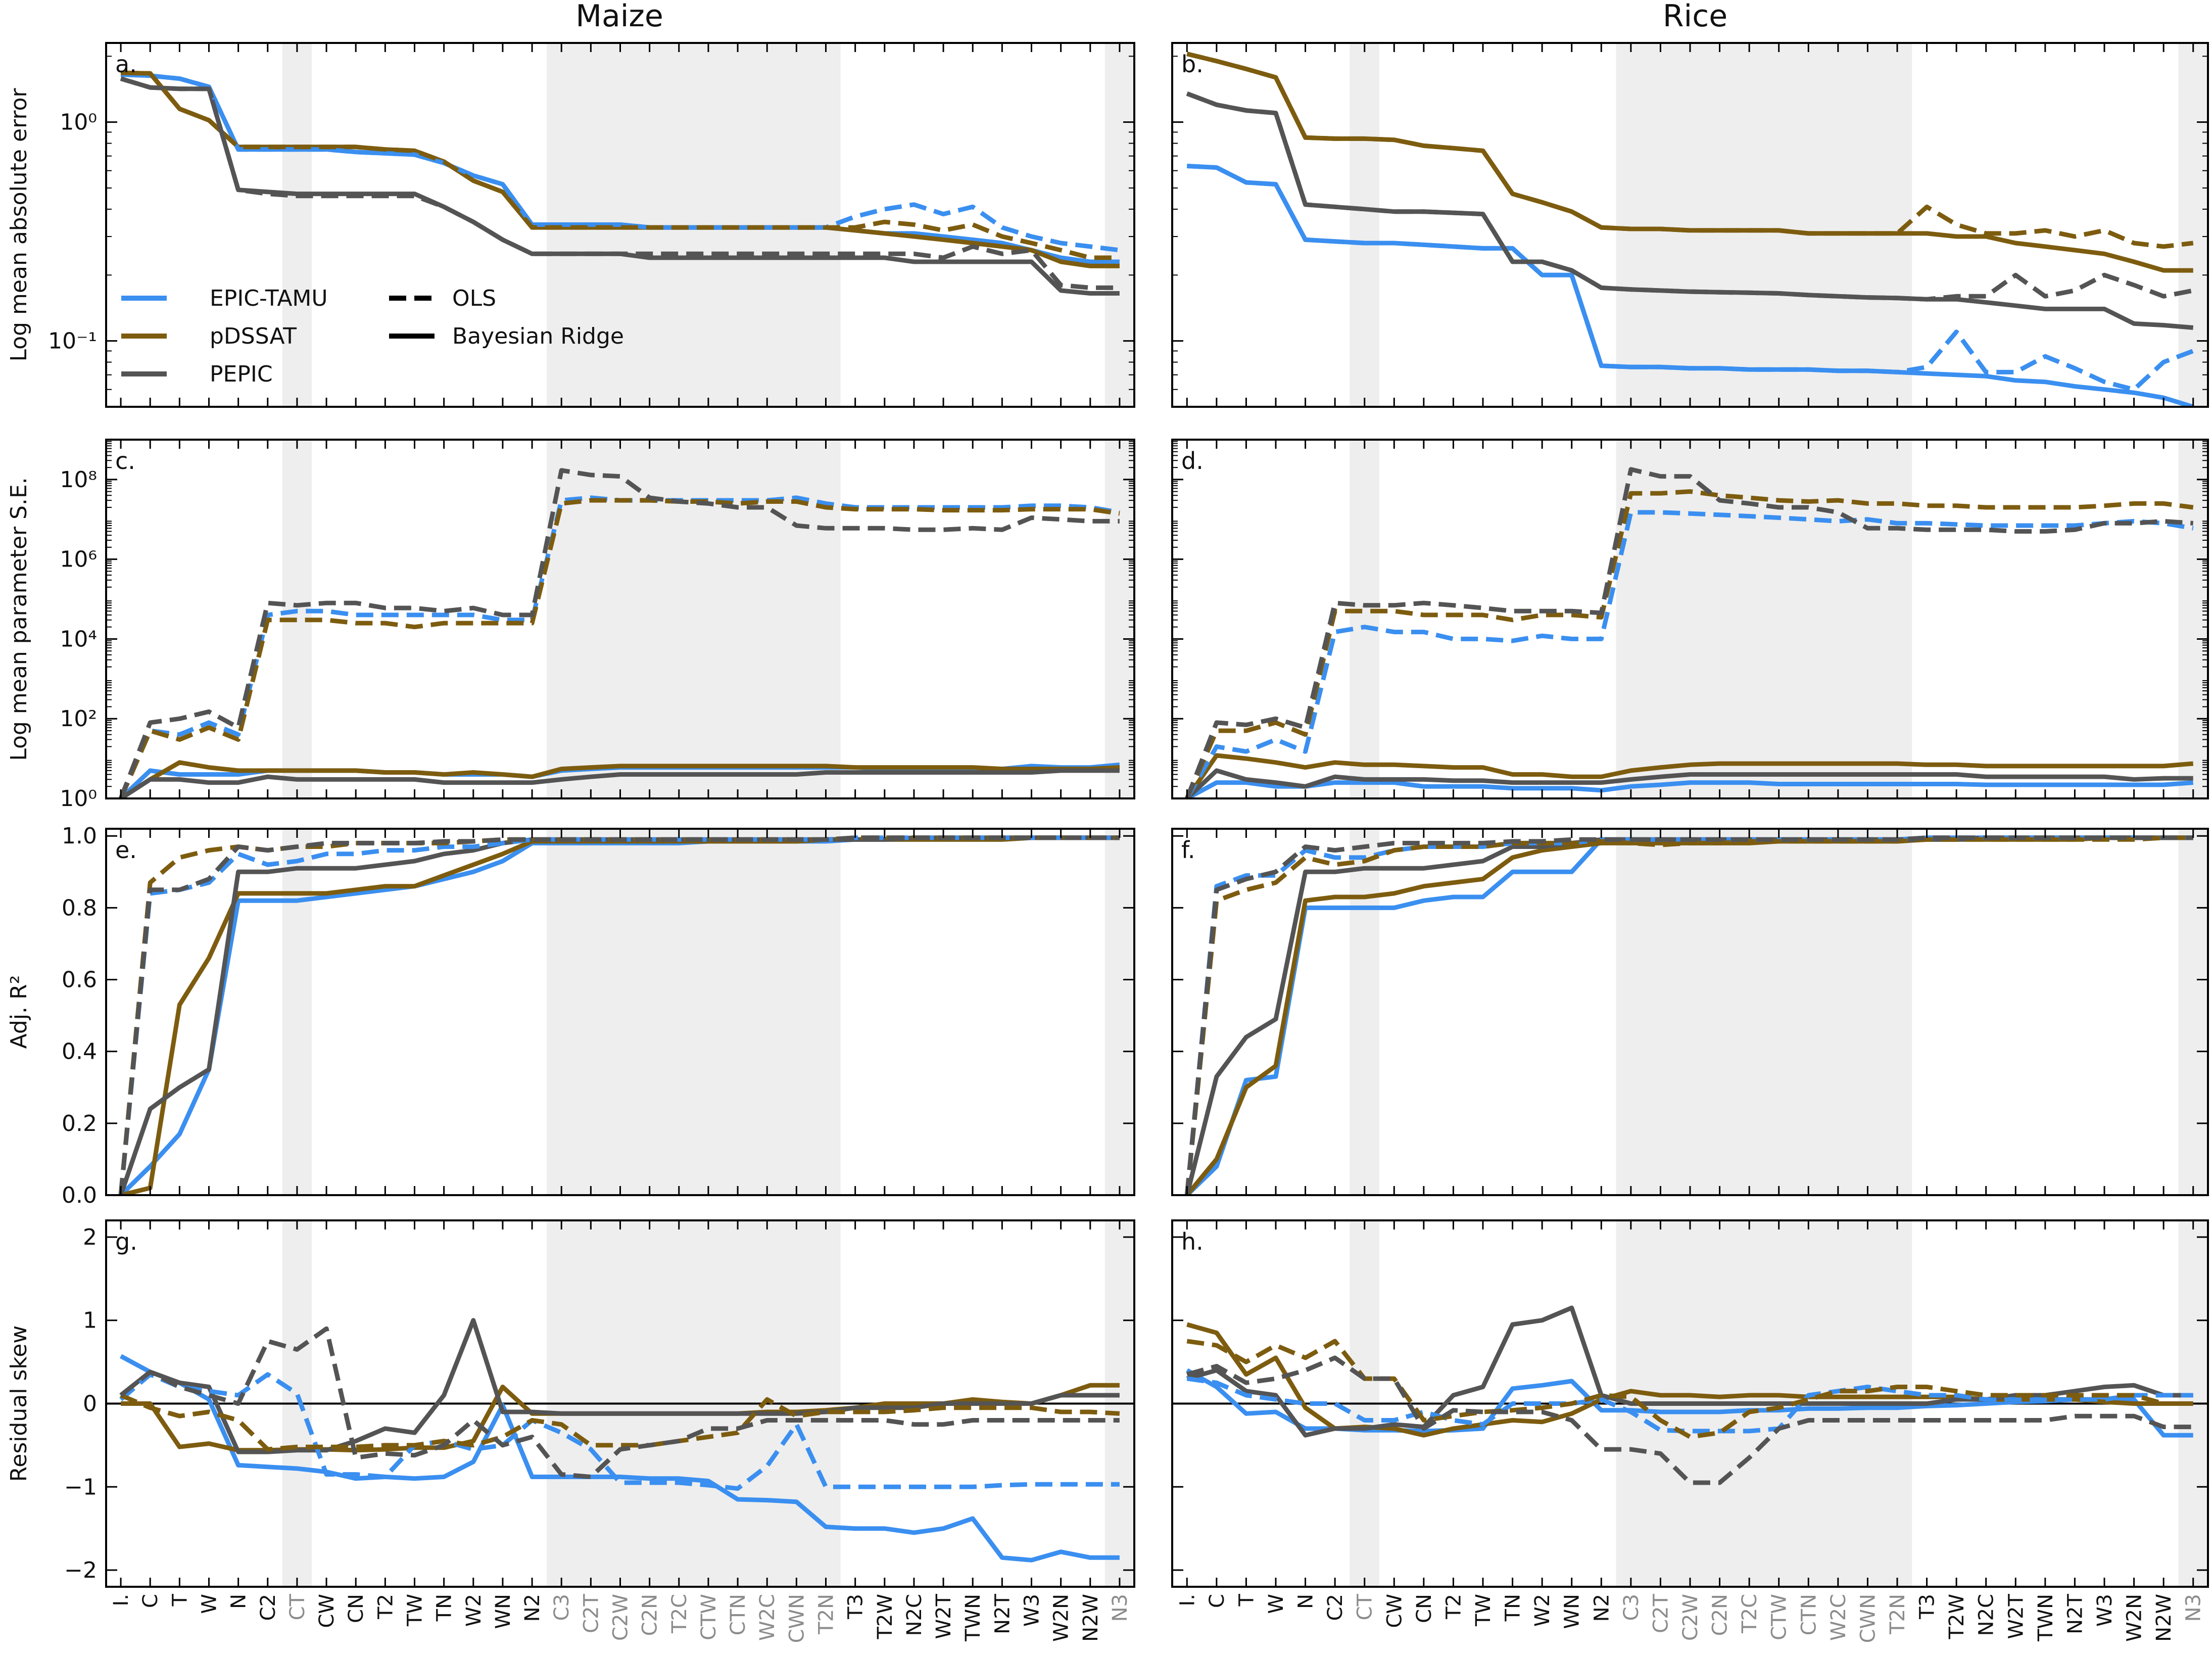 The image size is (2212, 1655). What do you see at coordinates (1809, 1614) in the screenshot?
I see `x-tick-label: CTN` at bounding box center [1809, 1614].